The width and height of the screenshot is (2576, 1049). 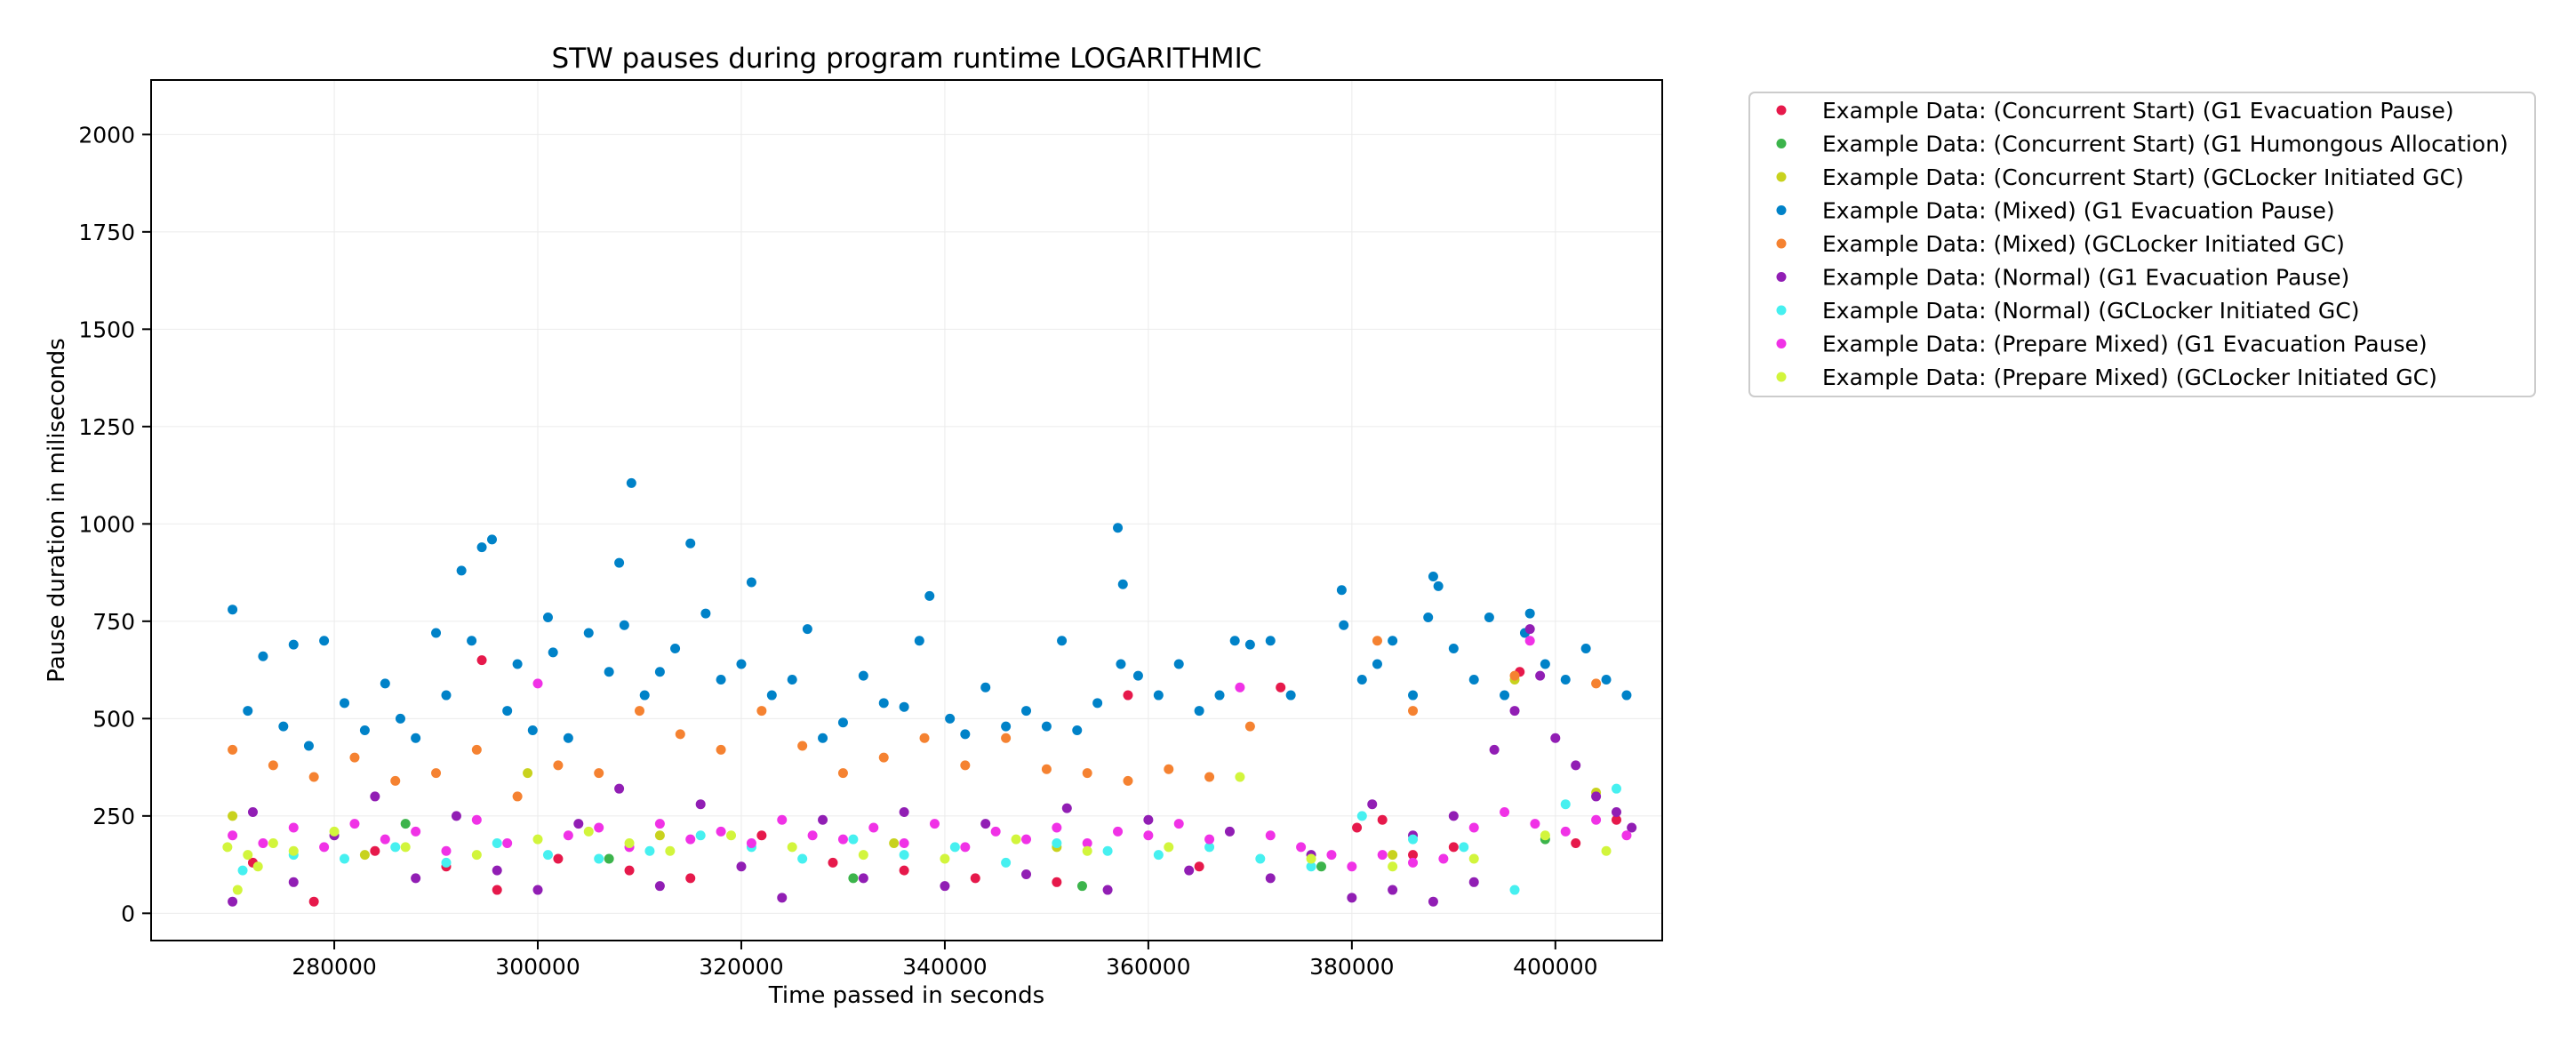 I want to click on y-tick-label: 1000, so click(x=106, y=524).